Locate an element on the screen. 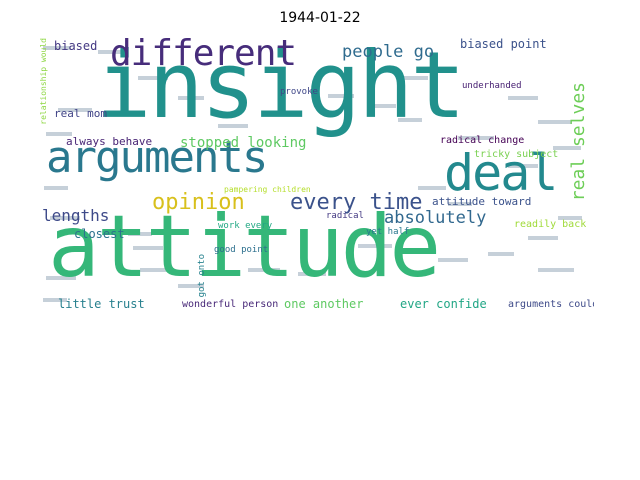 The width and height of the screenshot is (640, 480). word-people-go: people go is located at coordinates (388, 52).